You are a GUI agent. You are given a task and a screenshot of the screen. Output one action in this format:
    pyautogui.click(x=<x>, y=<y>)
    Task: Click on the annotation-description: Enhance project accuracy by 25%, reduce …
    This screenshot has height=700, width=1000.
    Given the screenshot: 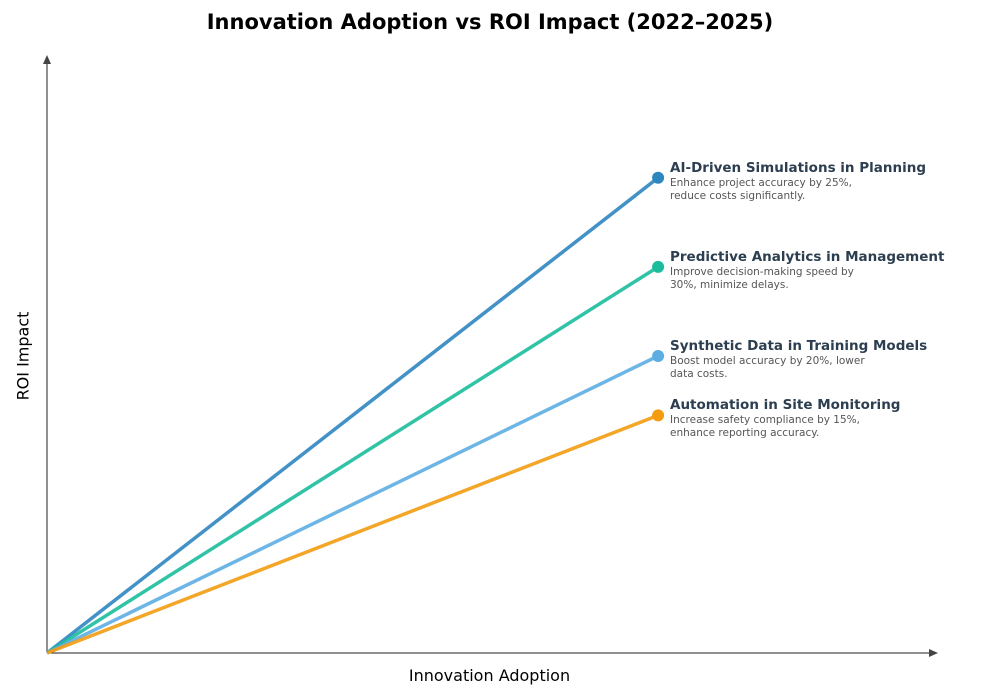 What is the action you would take?
    pyautogui.click(x=761, y=189)
    